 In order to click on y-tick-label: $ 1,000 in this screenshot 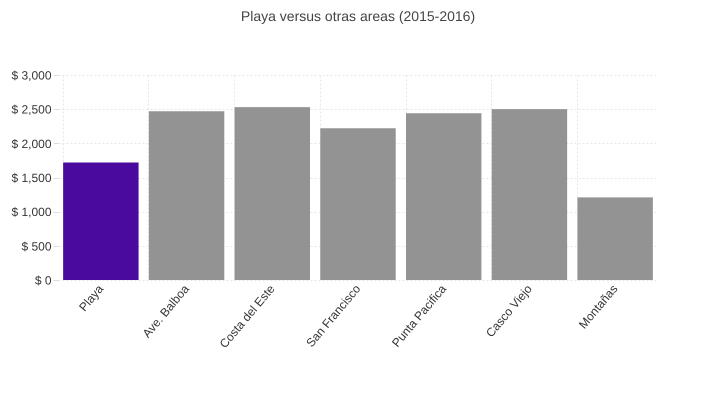, I will do `click(31, 212)`.